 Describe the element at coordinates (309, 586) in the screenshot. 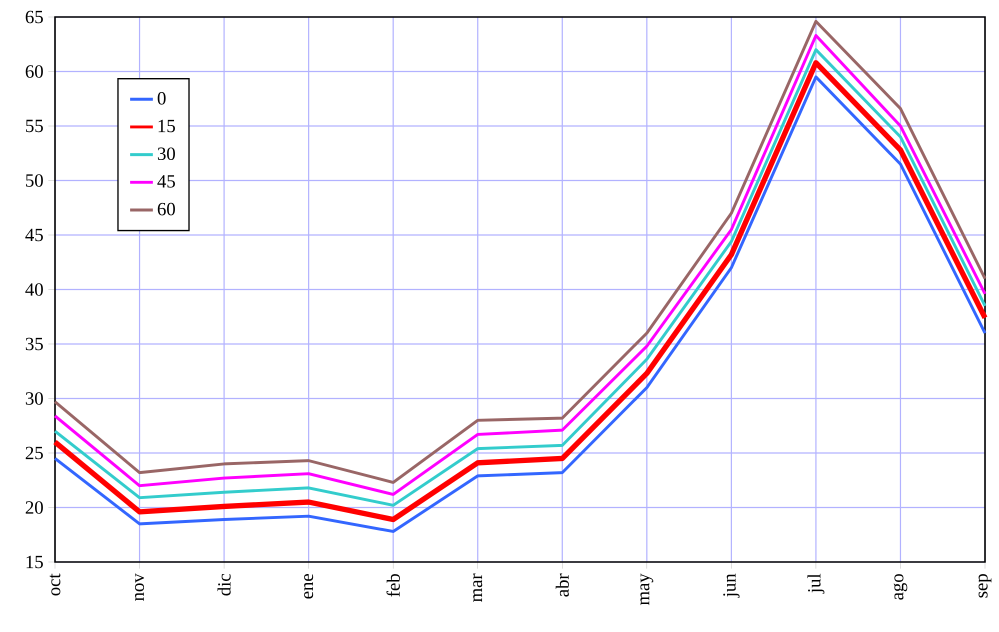

I see `x-tick-label: ene` at that location.